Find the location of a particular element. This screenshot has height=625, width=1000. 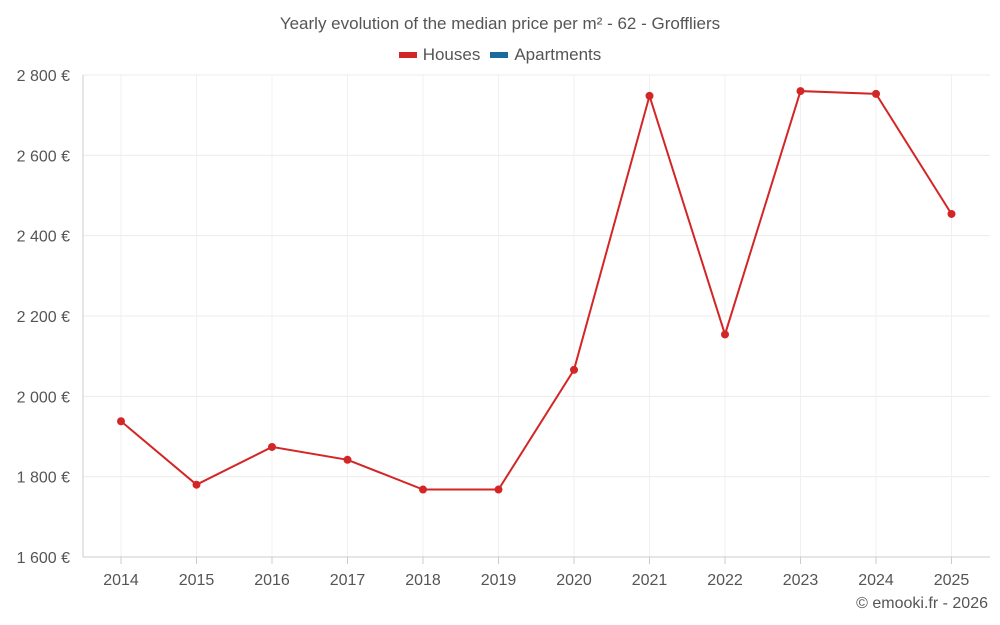

x-tick-label: 2025 is located at coordinates (952, 580).